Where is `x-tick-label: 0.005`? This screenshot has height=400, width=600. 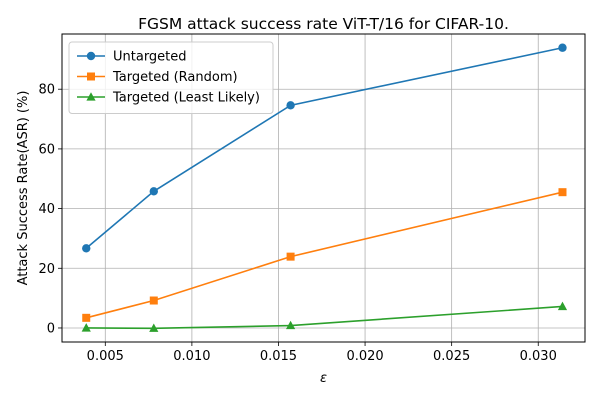
x-tick-label: 0.005 is located at coordinates (105, 356).